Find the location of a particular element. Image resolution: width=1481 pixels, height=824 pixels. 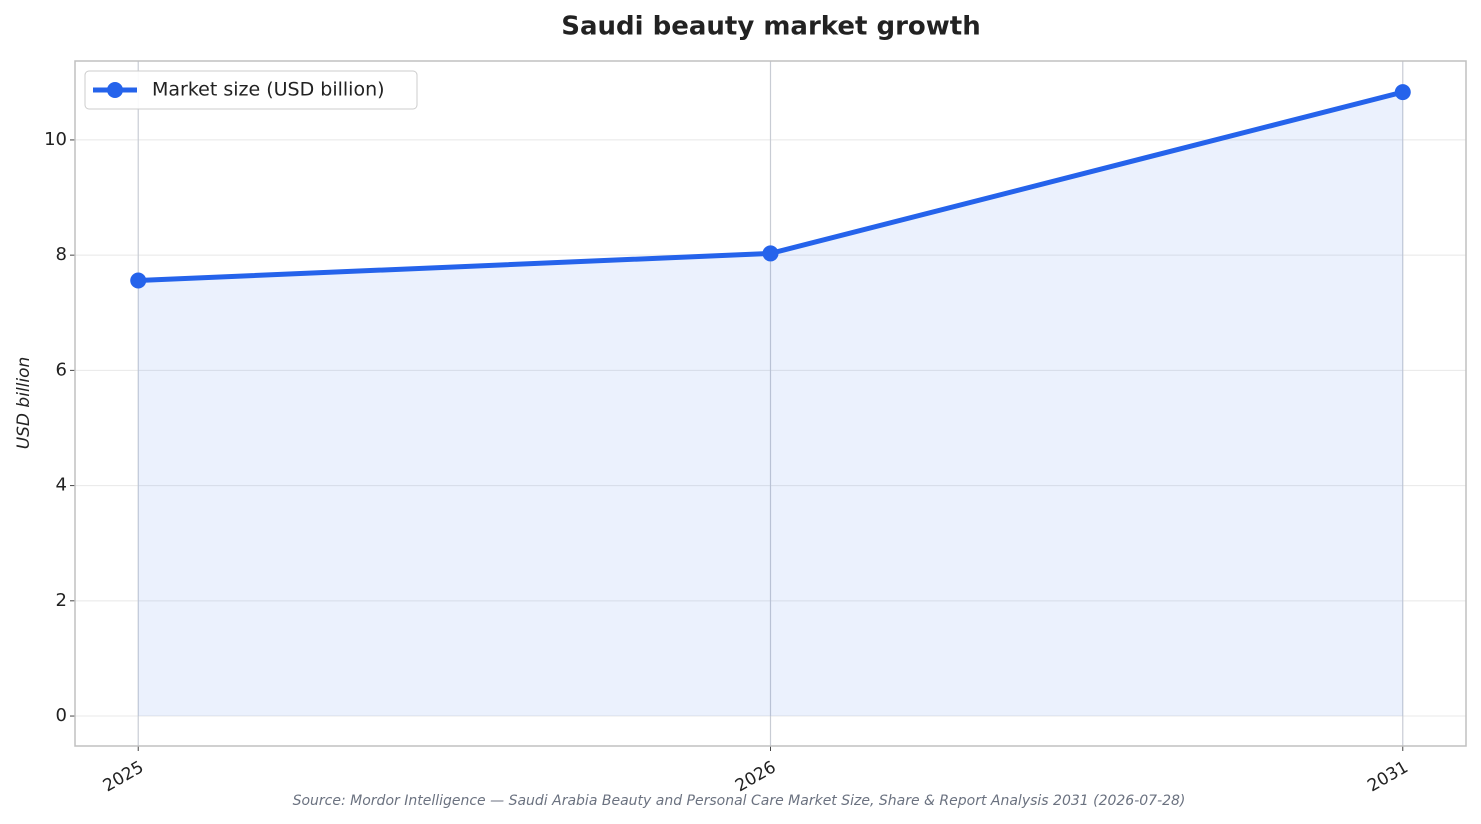

y-tick-label: 0 is located at coordinates (61, 715).